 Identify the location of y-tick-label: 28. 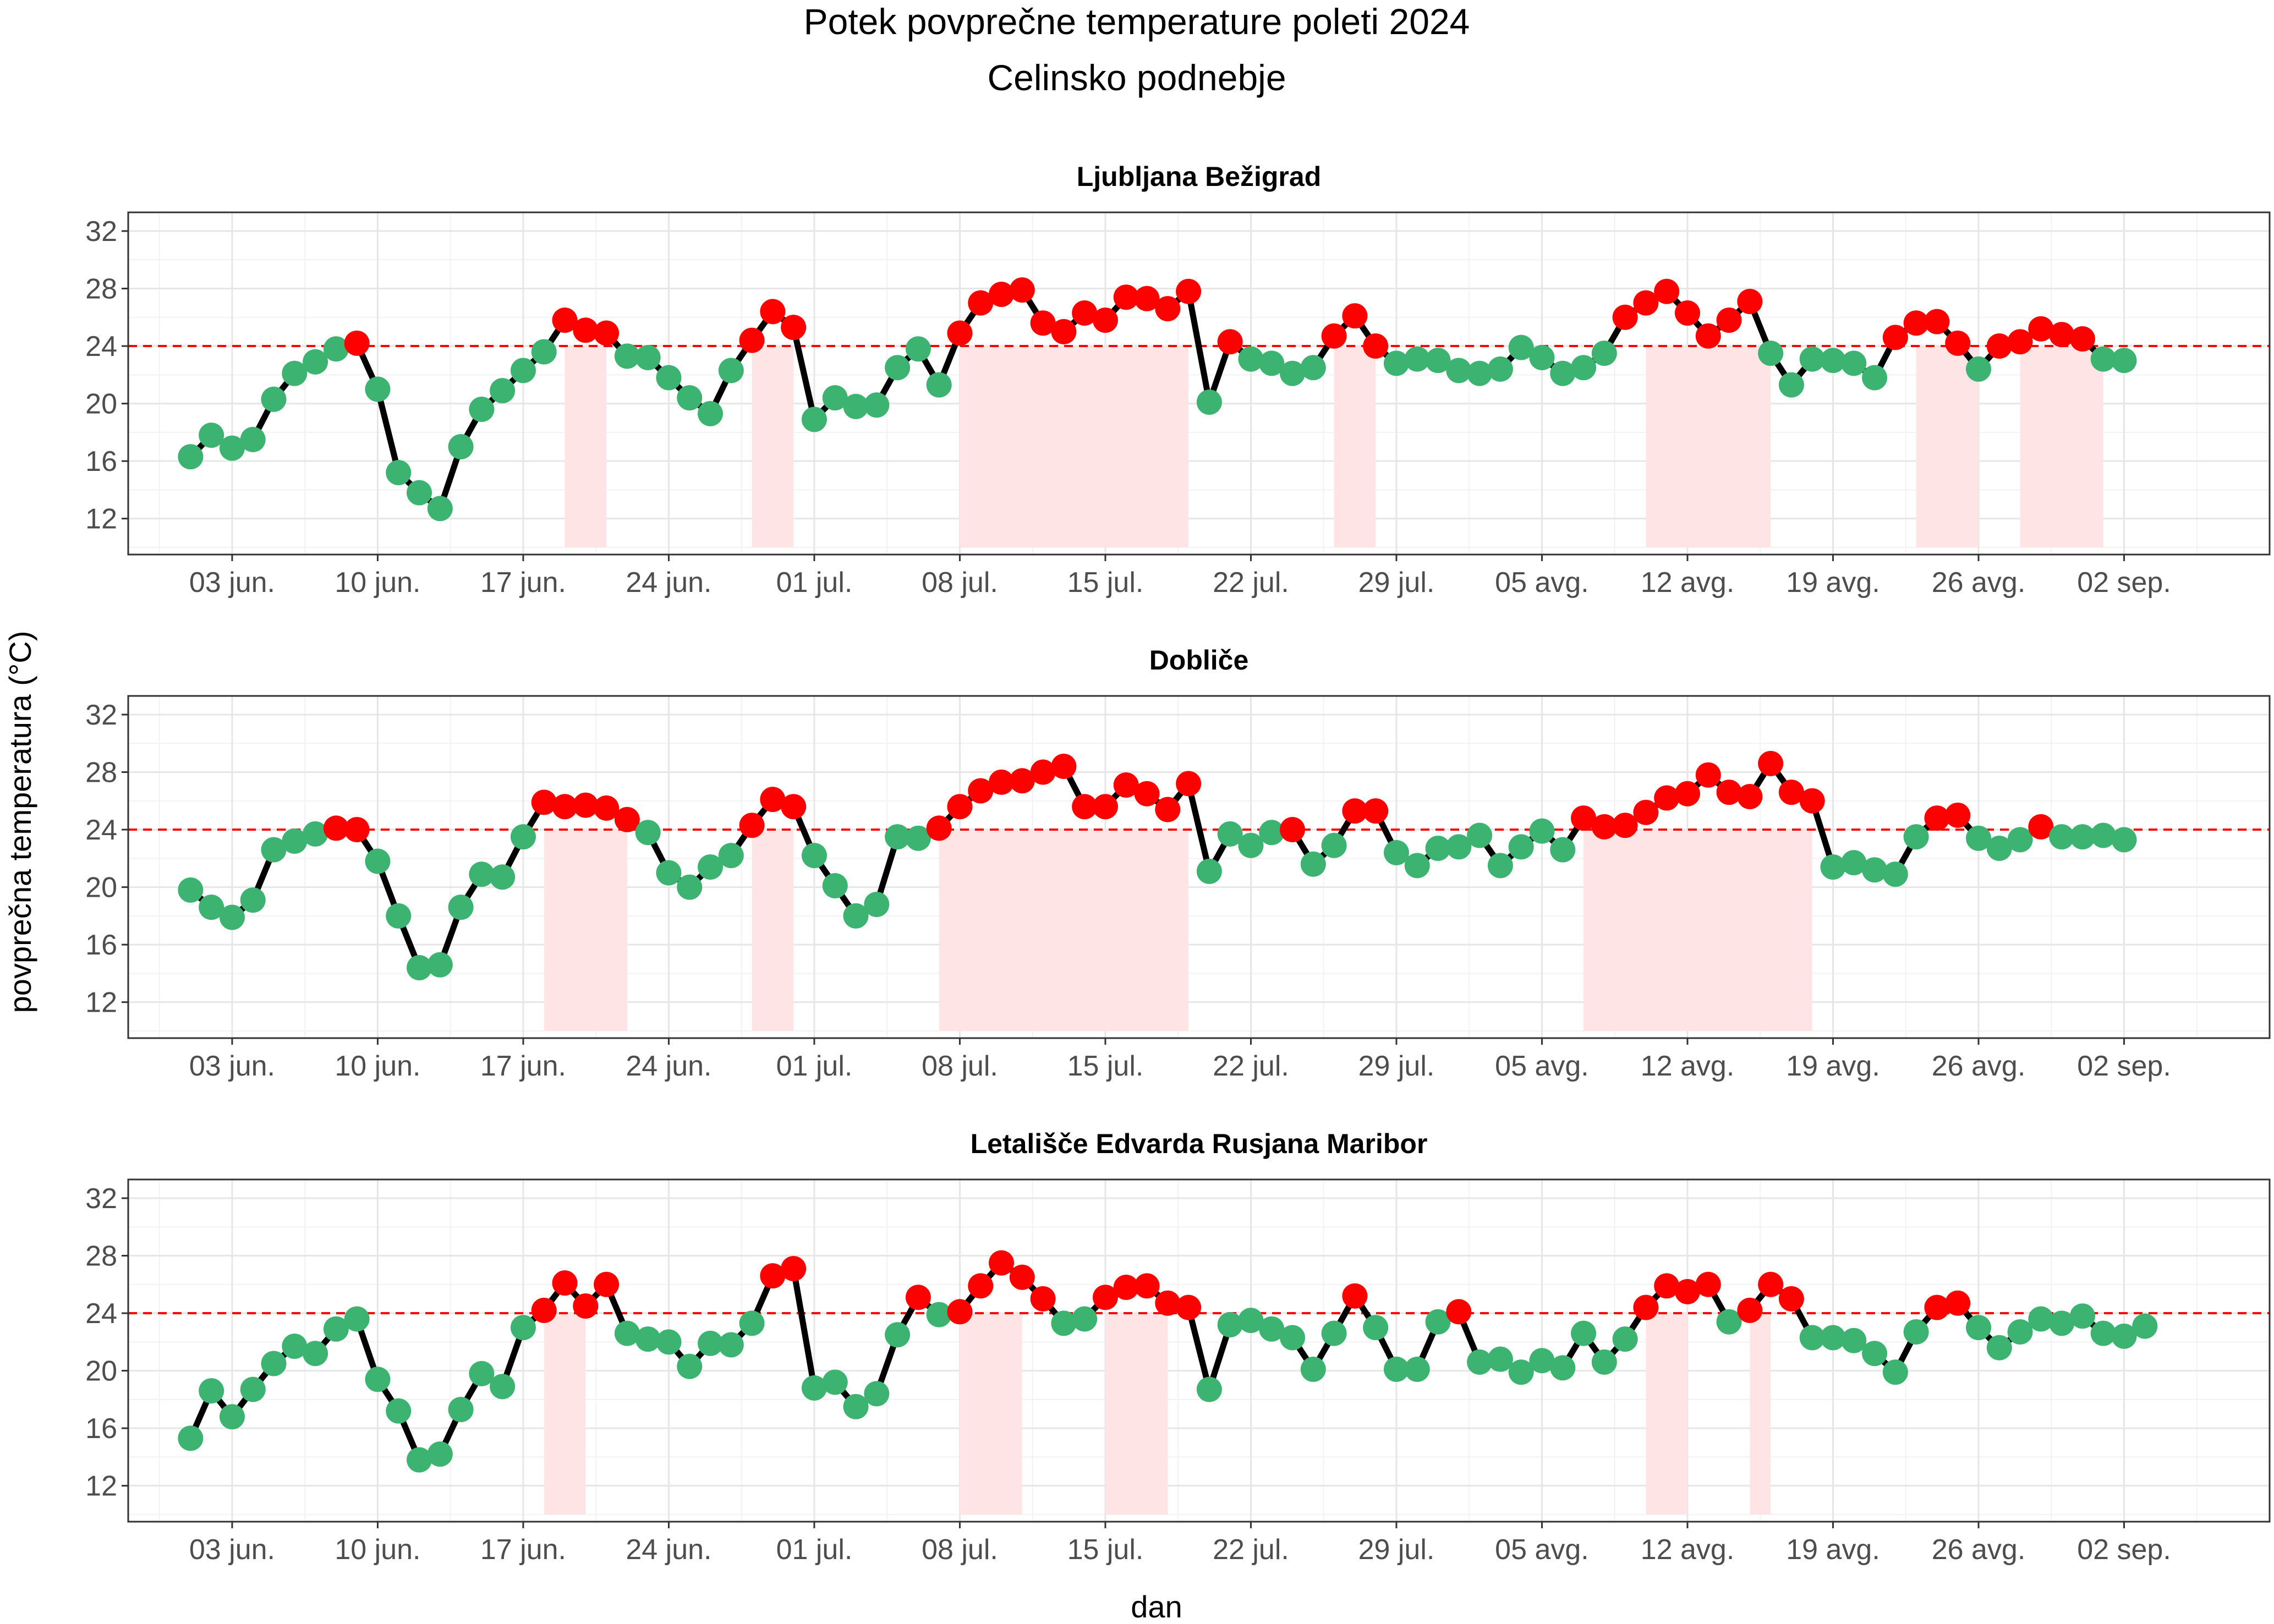
(101, 1256).